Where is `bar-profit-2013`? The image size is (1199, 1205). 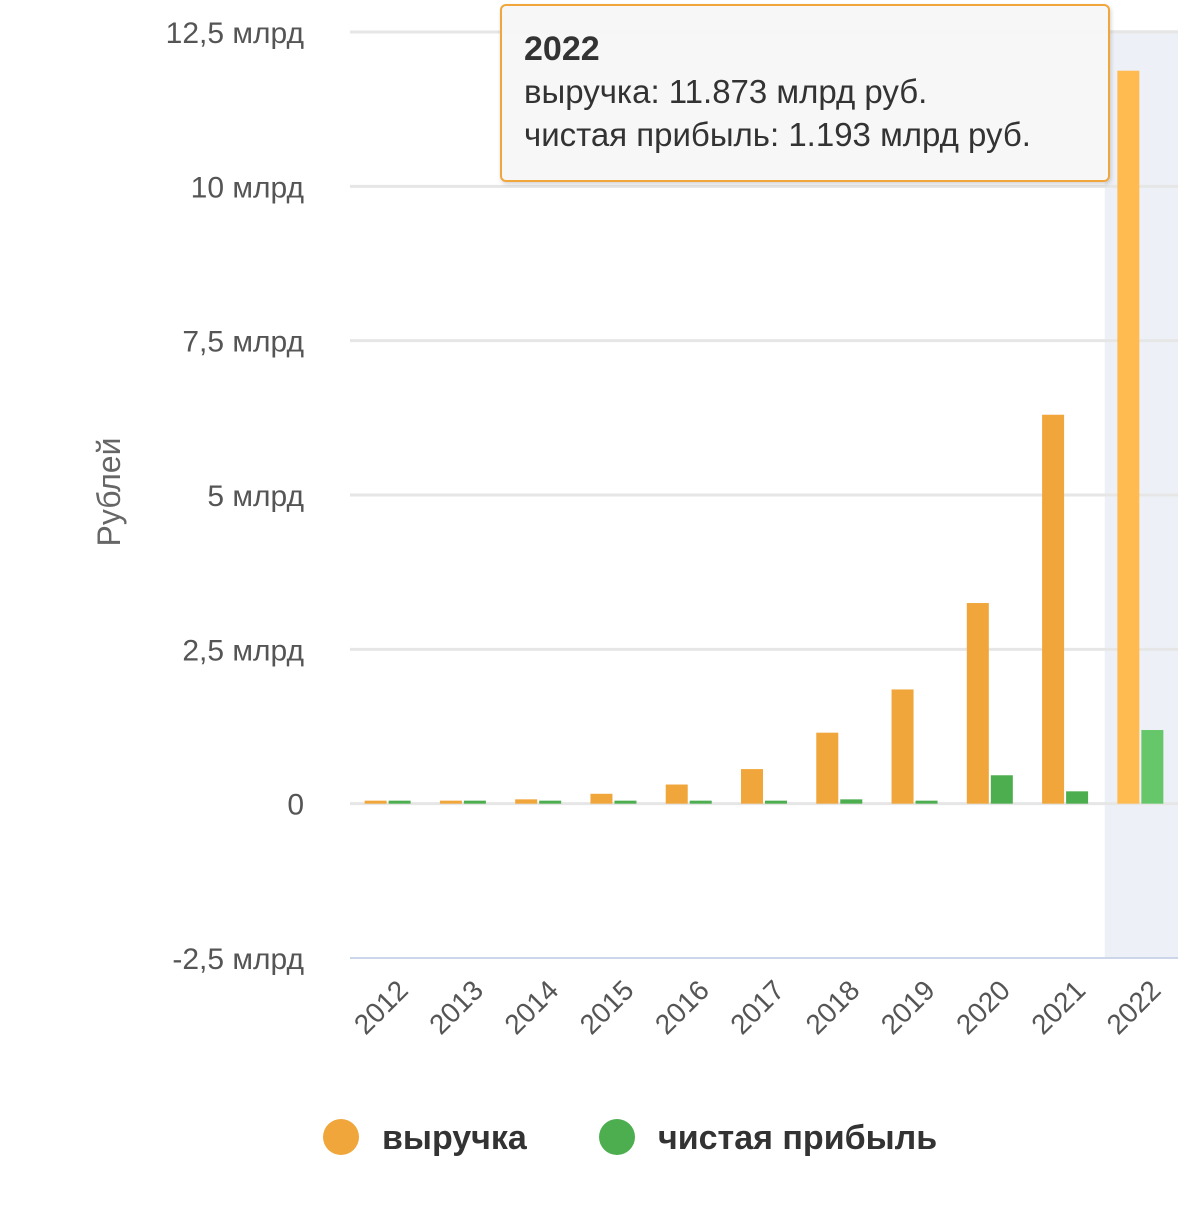
bar-profit-2013 is located at coordinates (474, 802).